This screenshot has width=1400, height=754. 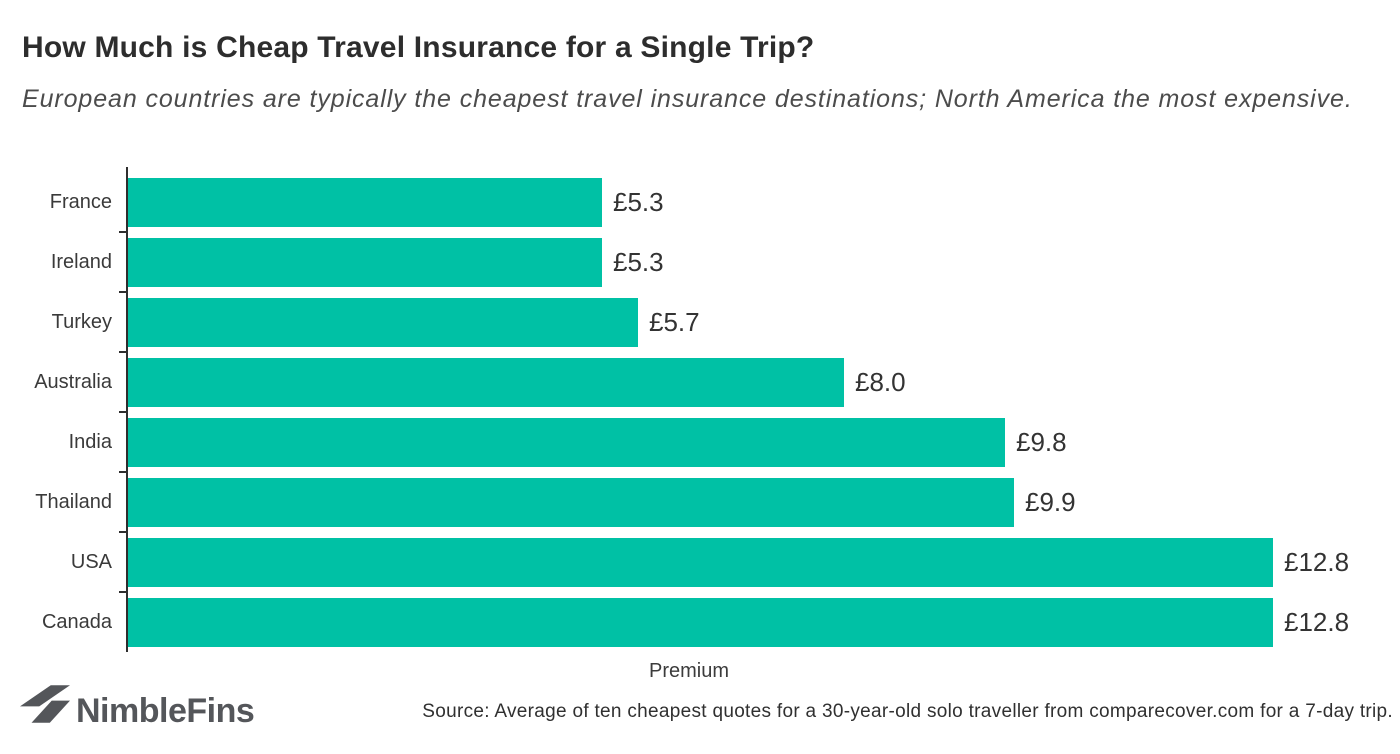 I want to click on bar-track: £9.9, so click(x=764, y=502).